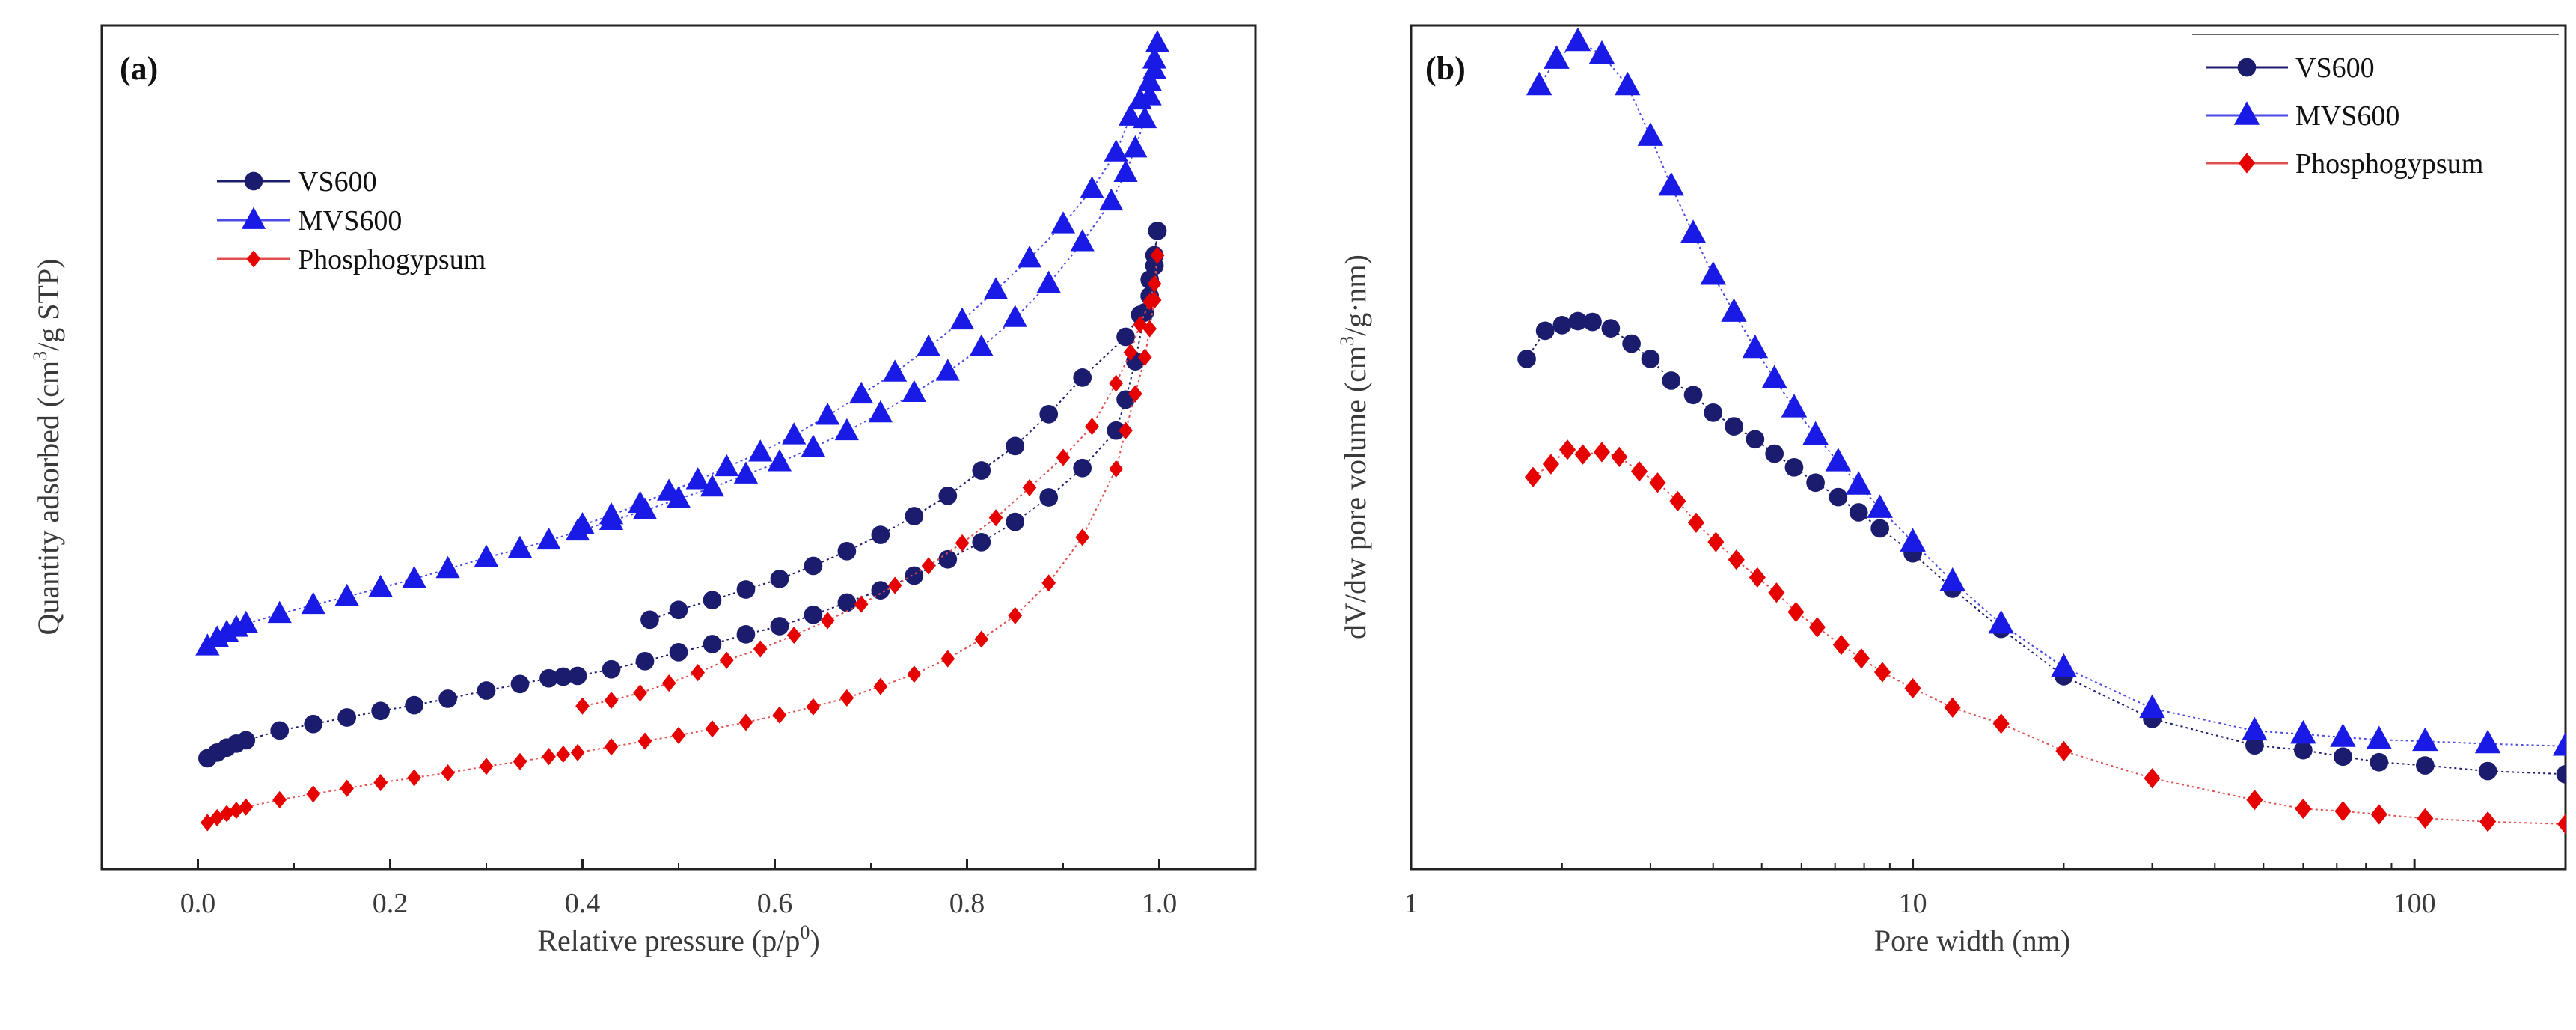  What do you see at coordinates (2414, 903) in the screenshot?
I see `x-tick-label: 100` at bounding box center [2414, 903].